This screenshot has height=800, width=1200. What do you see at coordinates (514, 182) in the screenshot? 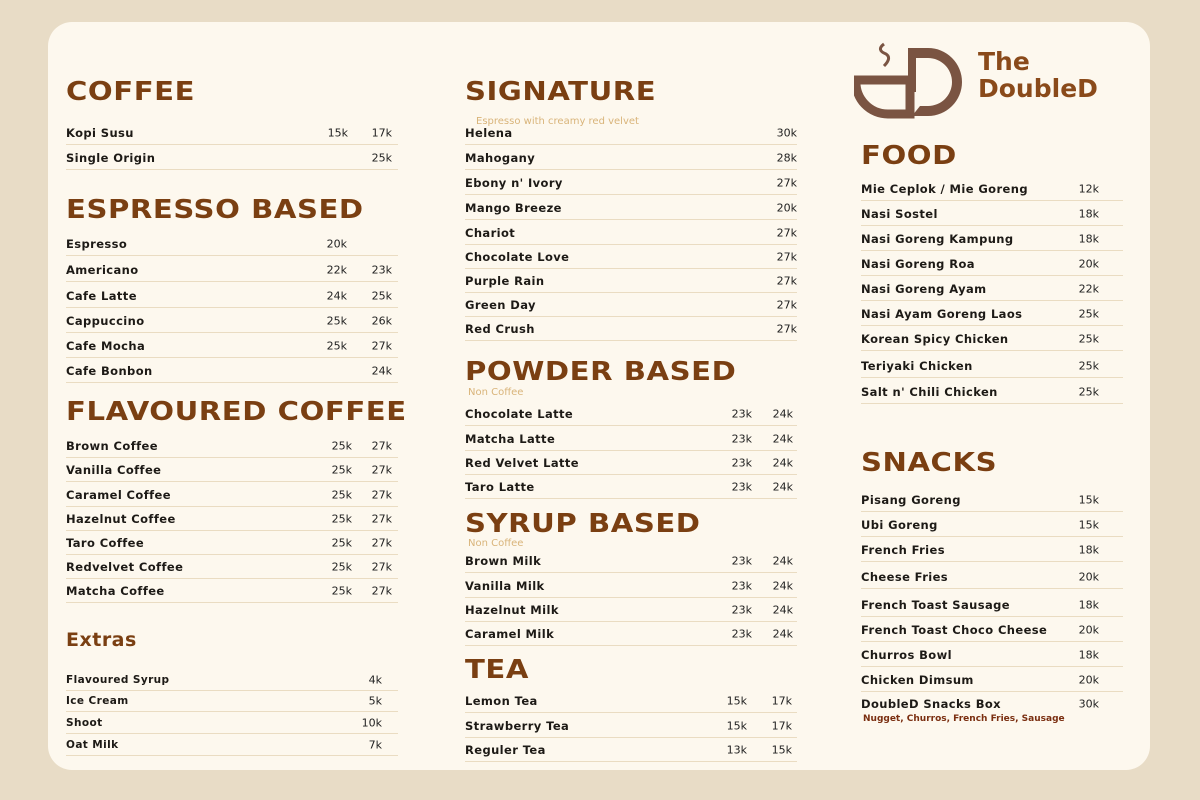
I see `menu-item-name: Ebony n' Ivory` at bounding box center [514, 182].